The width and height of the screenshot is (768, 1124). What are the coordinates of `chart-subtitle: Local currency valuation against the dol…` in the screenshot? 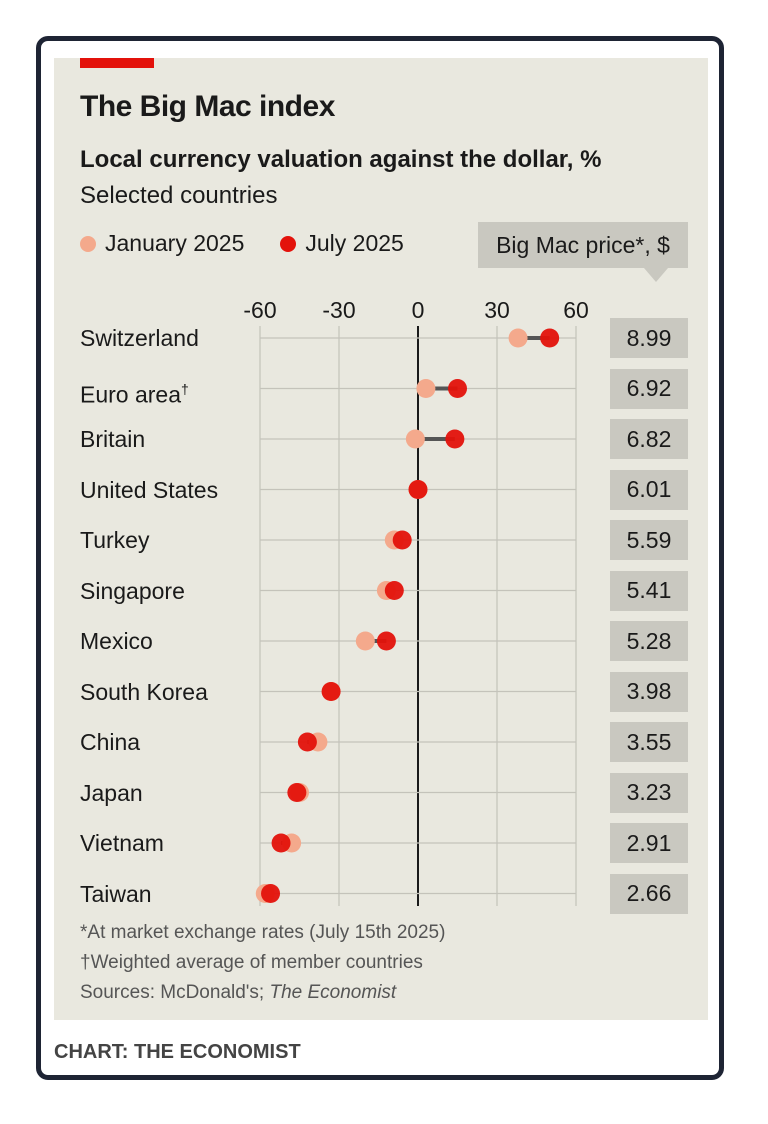 It's located at (341, 159).